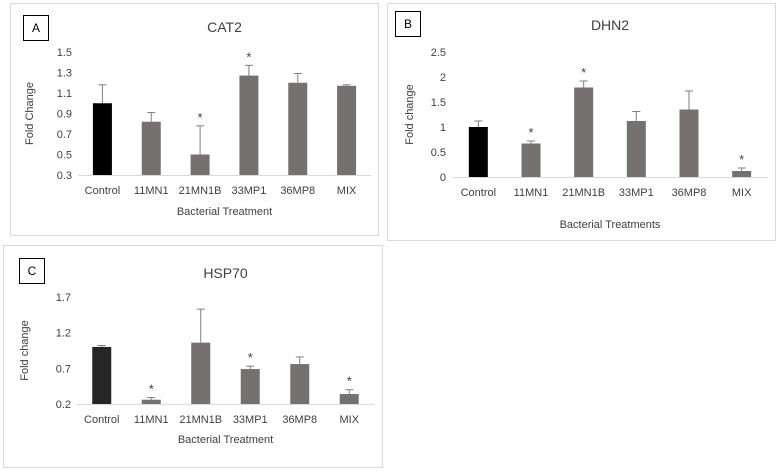 The image size is (779, 471). What do you see at coordinates (408, 24) in the screenshot?
I see `panel-label-b: B` at bounding box center [408, 24].